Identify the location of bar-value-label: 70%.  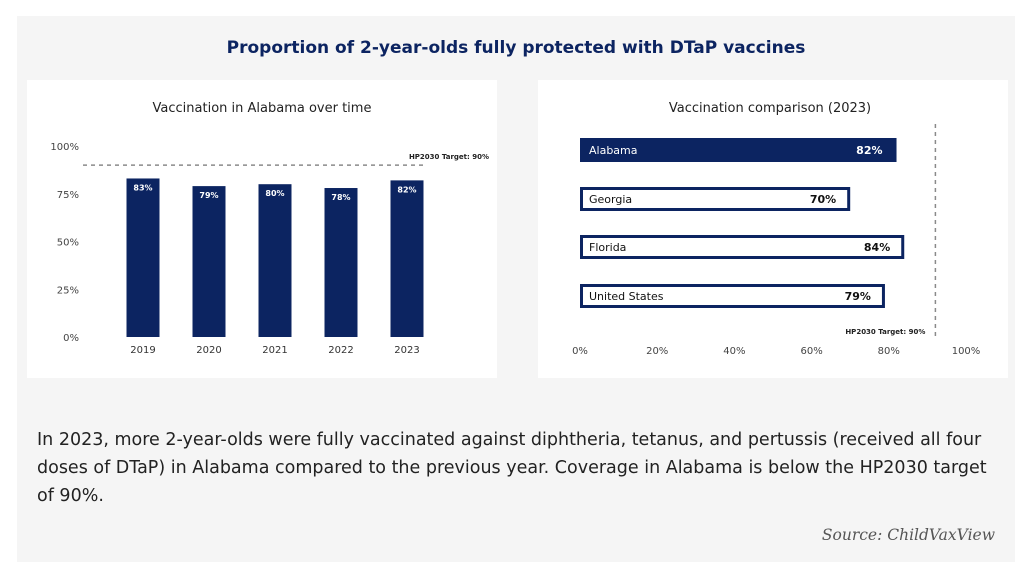
(823, 199).